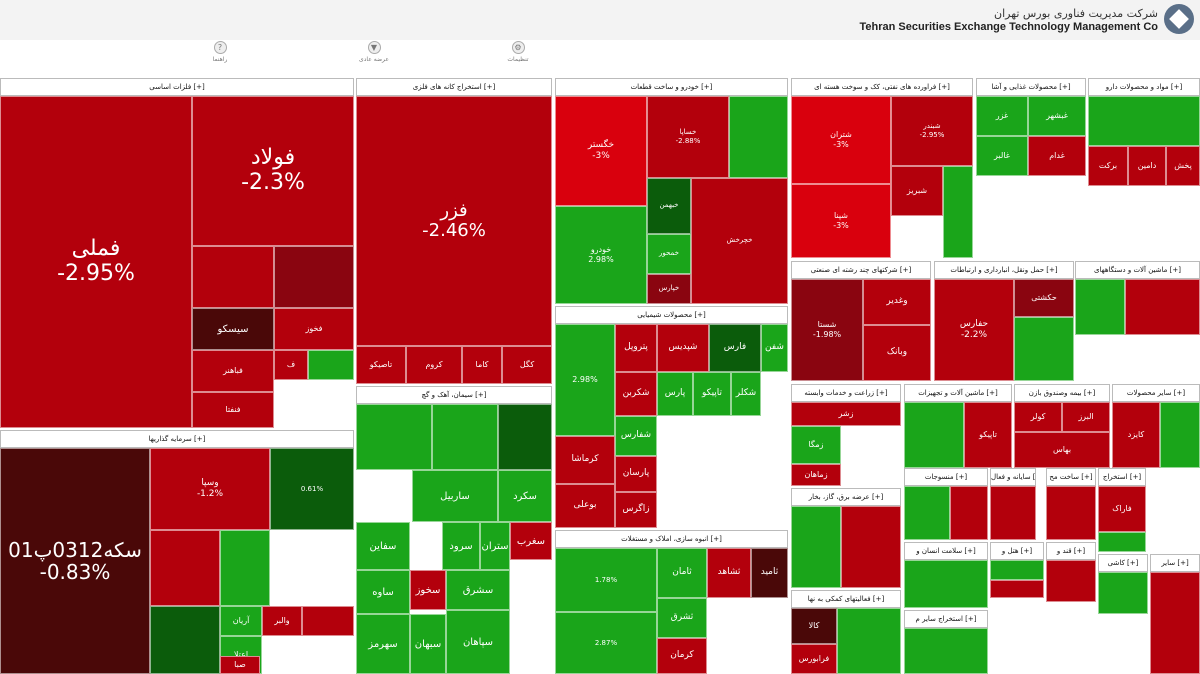 This screenshot has height=674, width=1200. What do you see at coordinates (454, 87) in the screenshot?
I see `sector-header: استخراج کانه های فلزی [+]` at bounding box center [454, 87].